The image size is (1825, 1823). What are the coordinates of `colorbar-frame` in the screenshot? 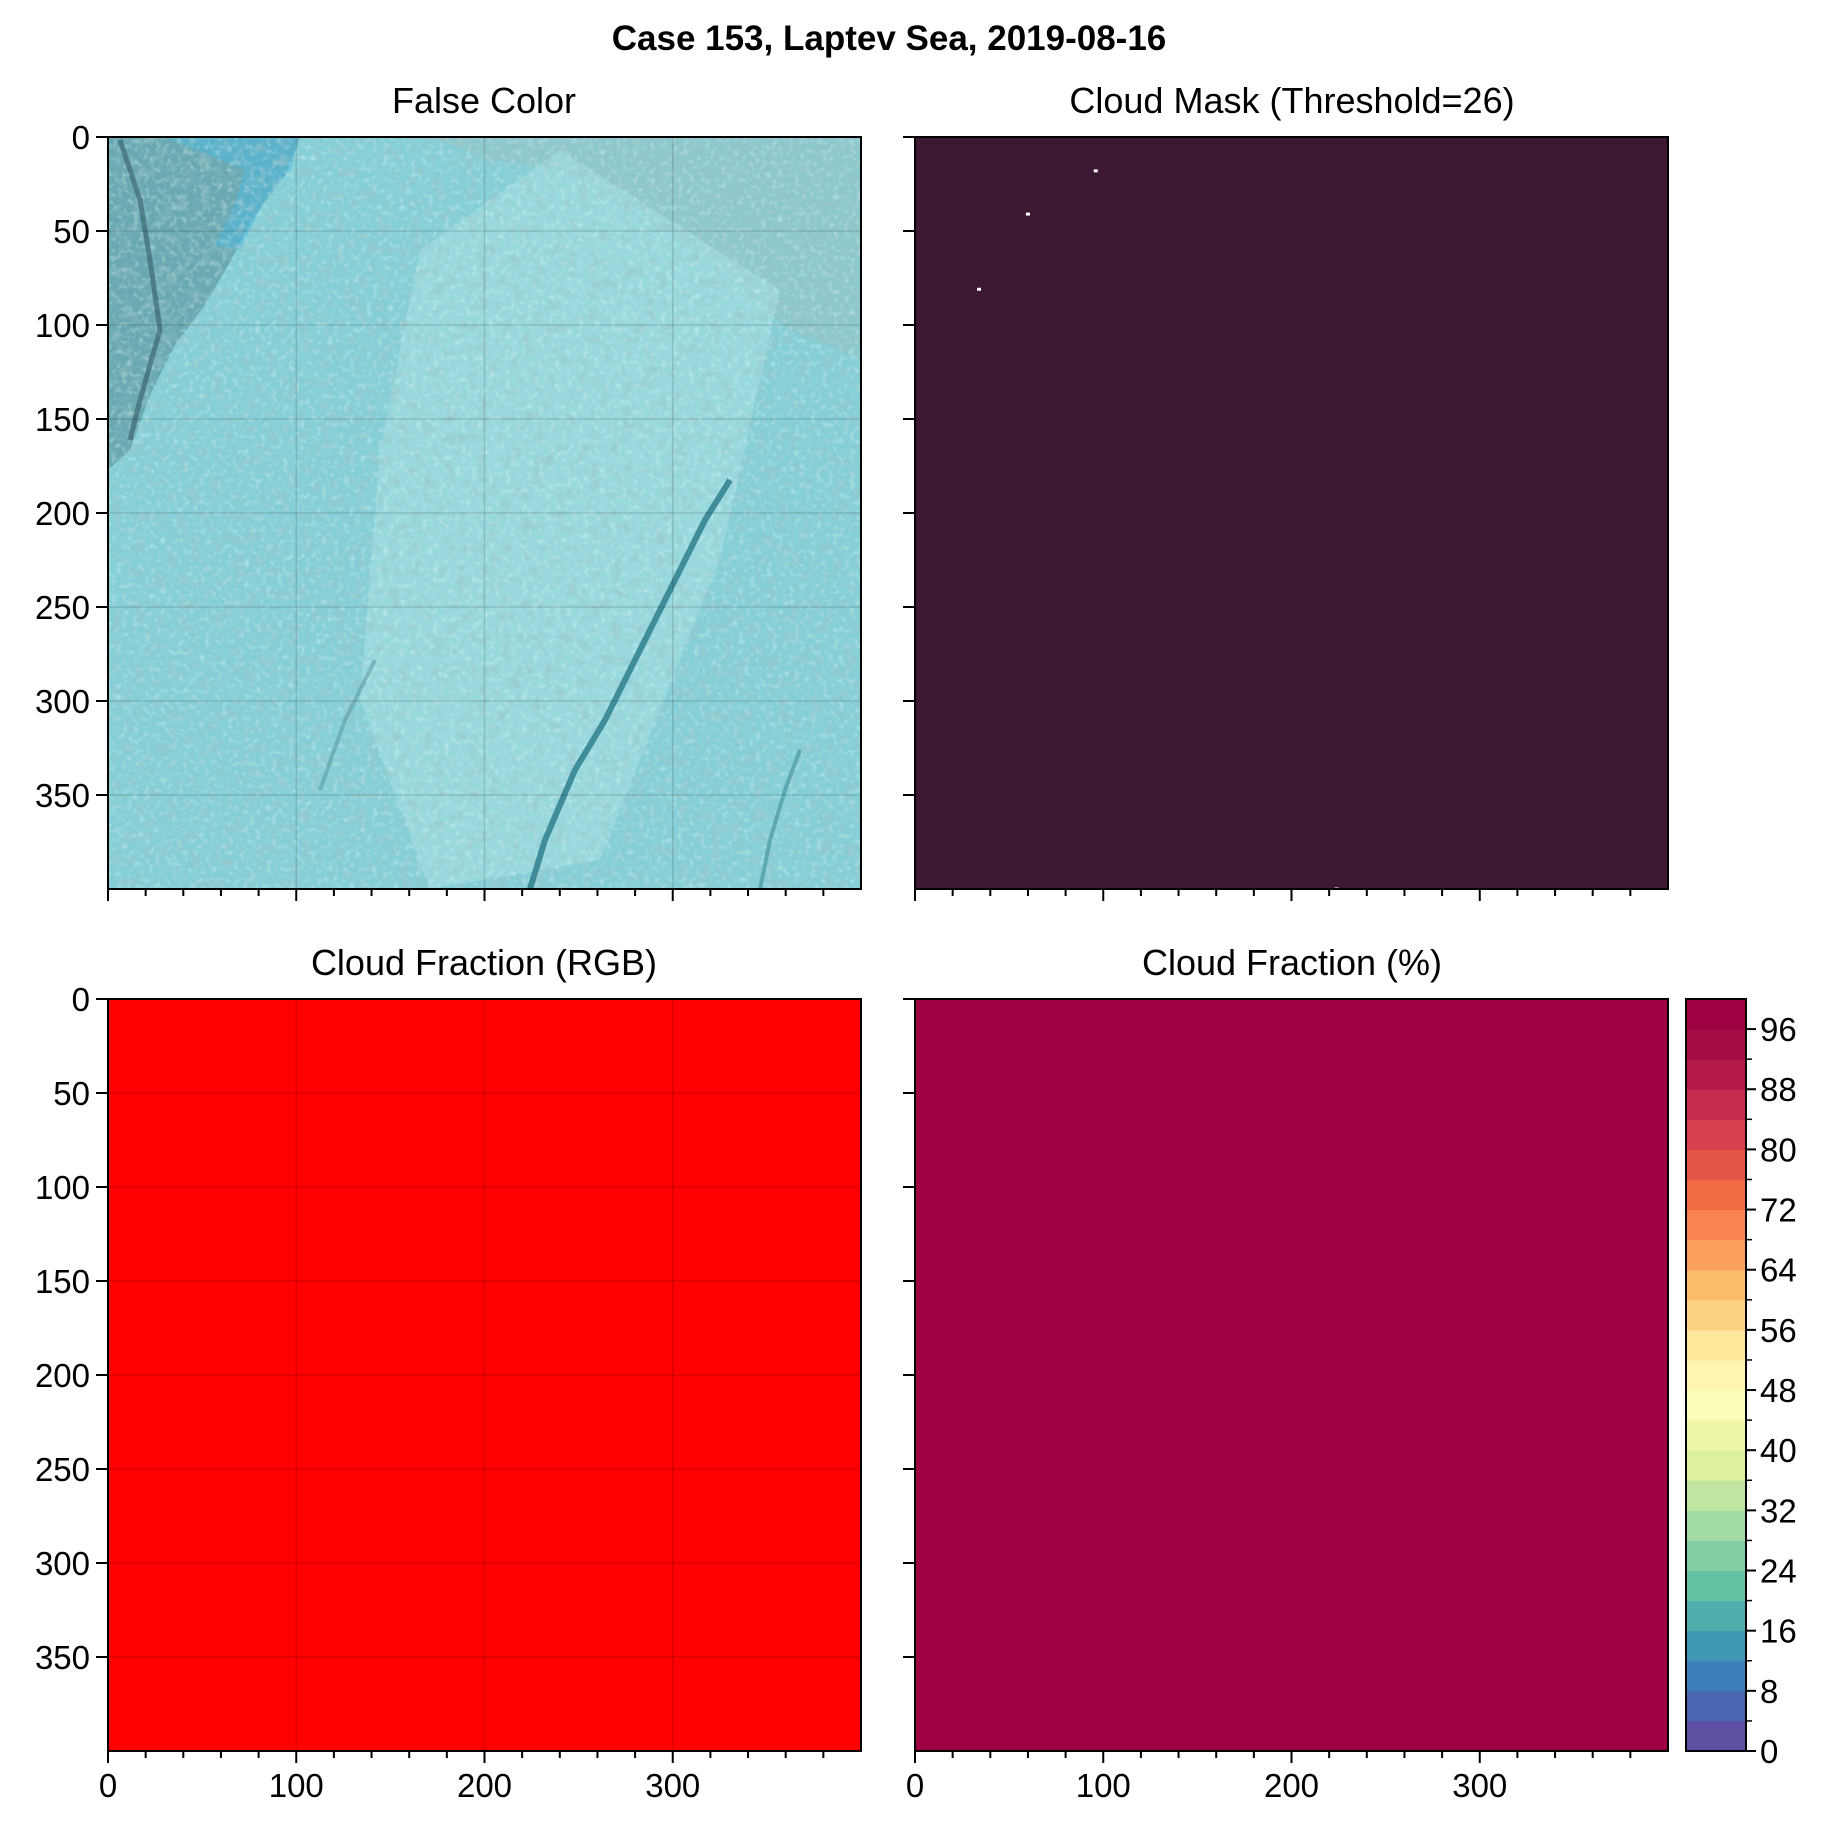 It's located at (1716, 1375).